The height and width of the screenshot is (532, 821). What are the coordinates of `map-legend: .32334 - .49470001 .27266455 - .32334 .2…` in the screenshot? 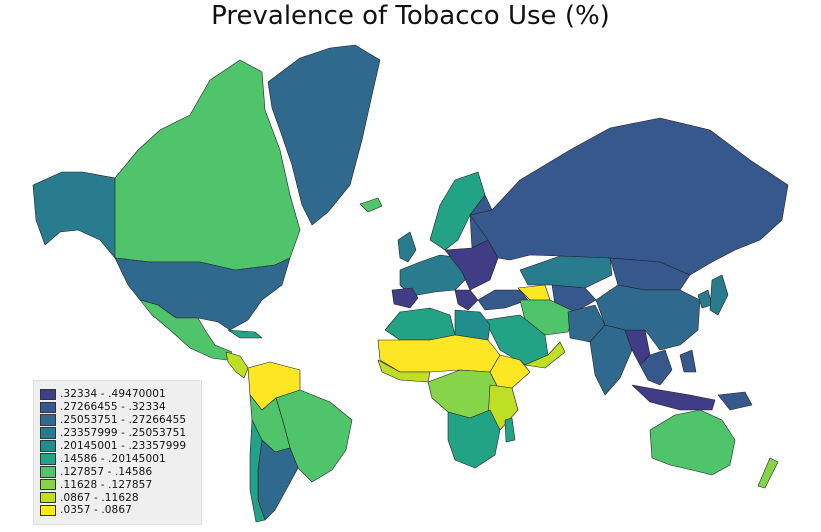 It's located at (117, 452).